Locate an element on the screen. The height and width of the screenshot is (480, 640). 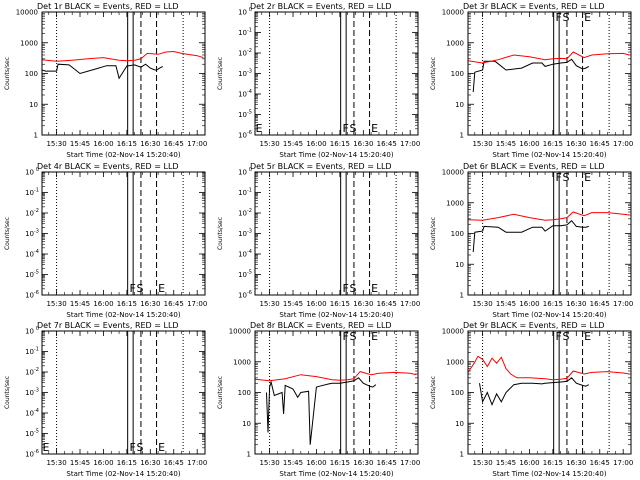
y-tick-exponent: -6 is located at coordinates (36, 293).